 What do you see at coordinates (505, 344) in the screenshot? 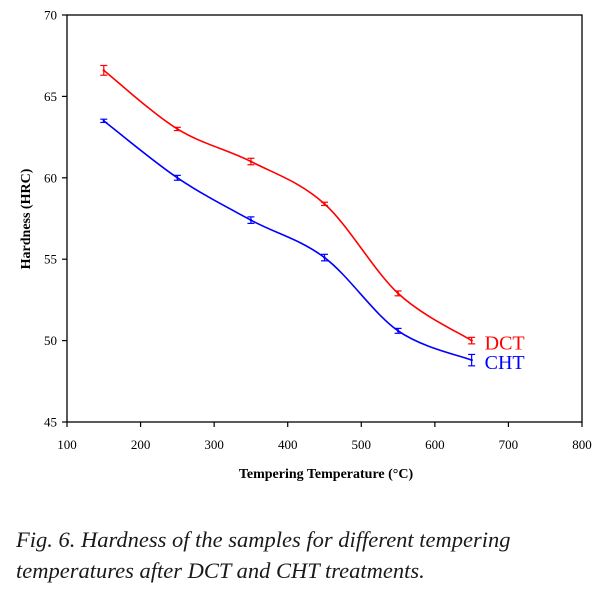
I see `legend-label-dct: DCT` at bounding box center [505, 344].